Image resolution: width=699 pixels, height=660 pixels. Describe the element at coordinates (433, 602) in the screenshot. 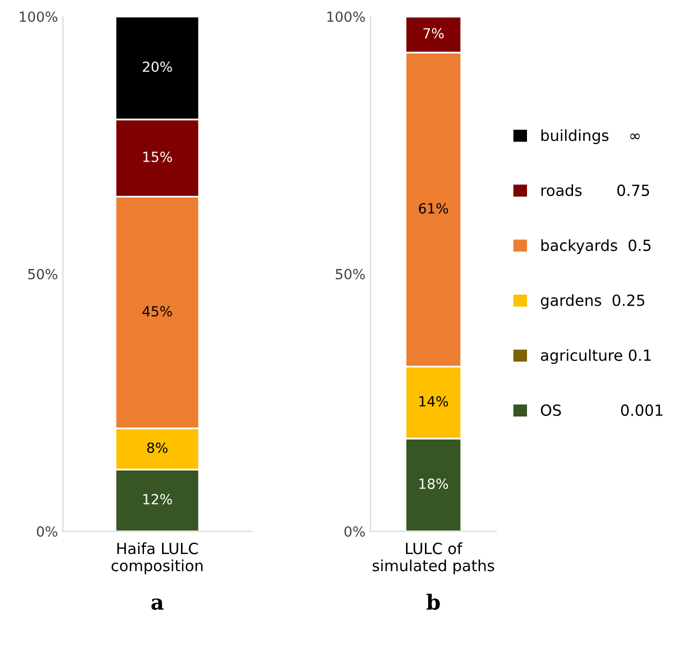

I see `x-axis-title: b` at that location.